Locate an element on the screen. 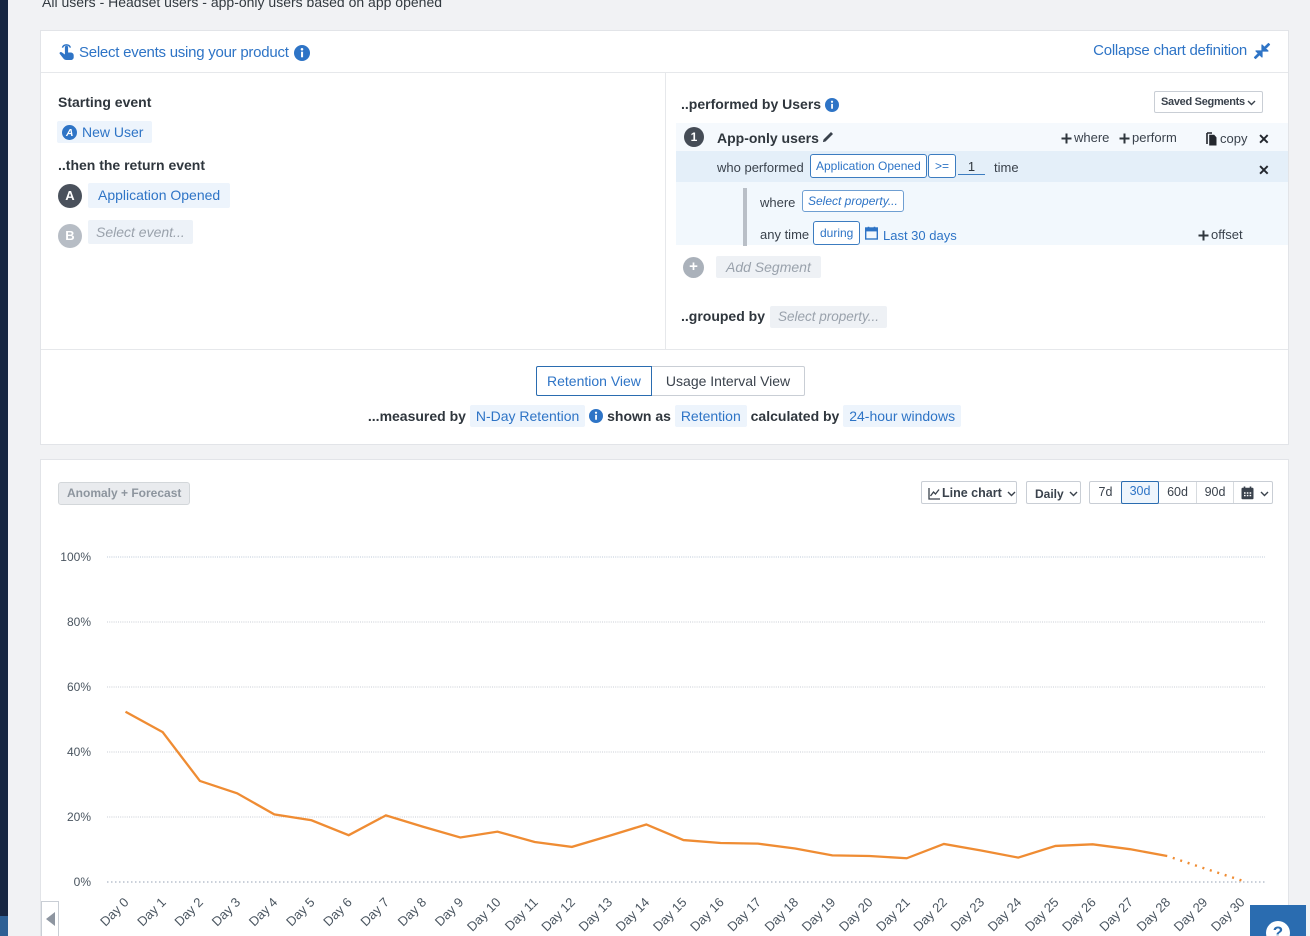 The width and height of the screenshot is (1310, 936). svg-text: Day 27 is located at coordinates (1116, 915).